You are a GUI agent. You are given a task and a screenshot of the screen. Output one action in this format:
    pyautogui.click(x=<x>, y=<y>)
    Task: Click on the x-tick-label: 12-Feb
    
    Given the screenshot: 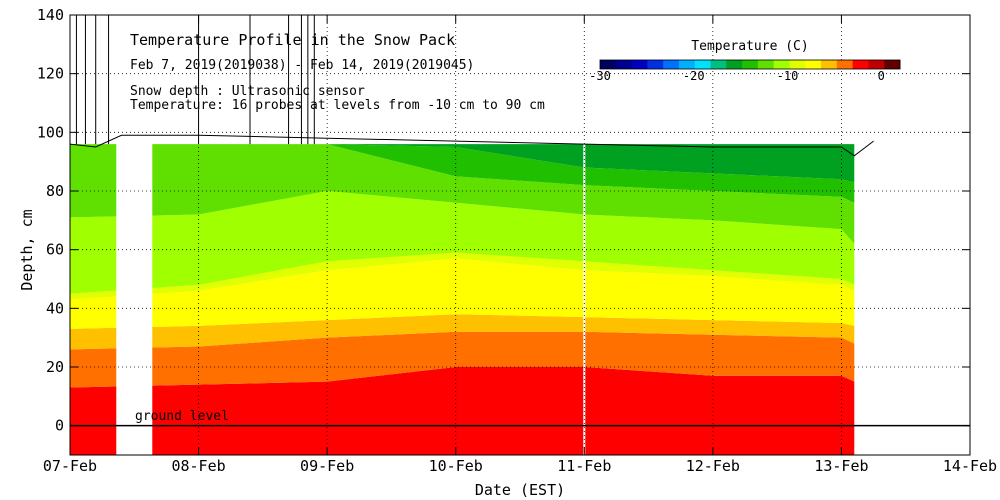 What is the action you would take?
    pyautogui.click(x=713, y=466)
    